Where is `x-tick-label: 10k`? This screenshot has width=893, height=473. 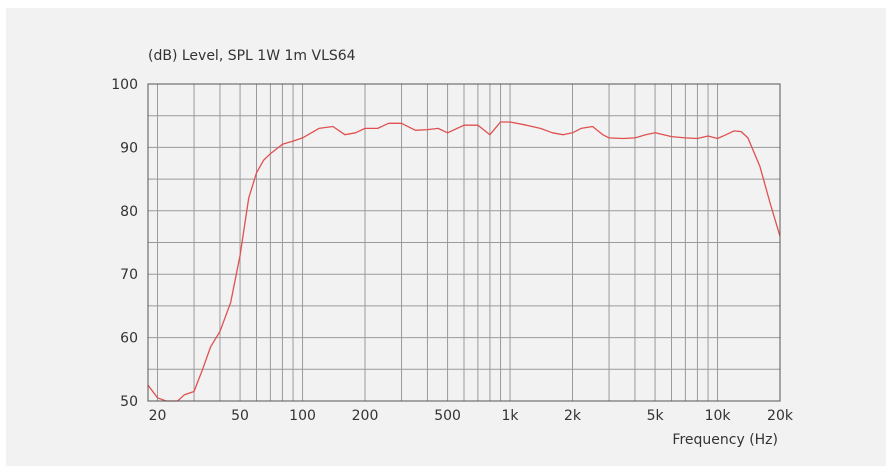 x-tick-label: 10k is located at coordinates (718, 416).